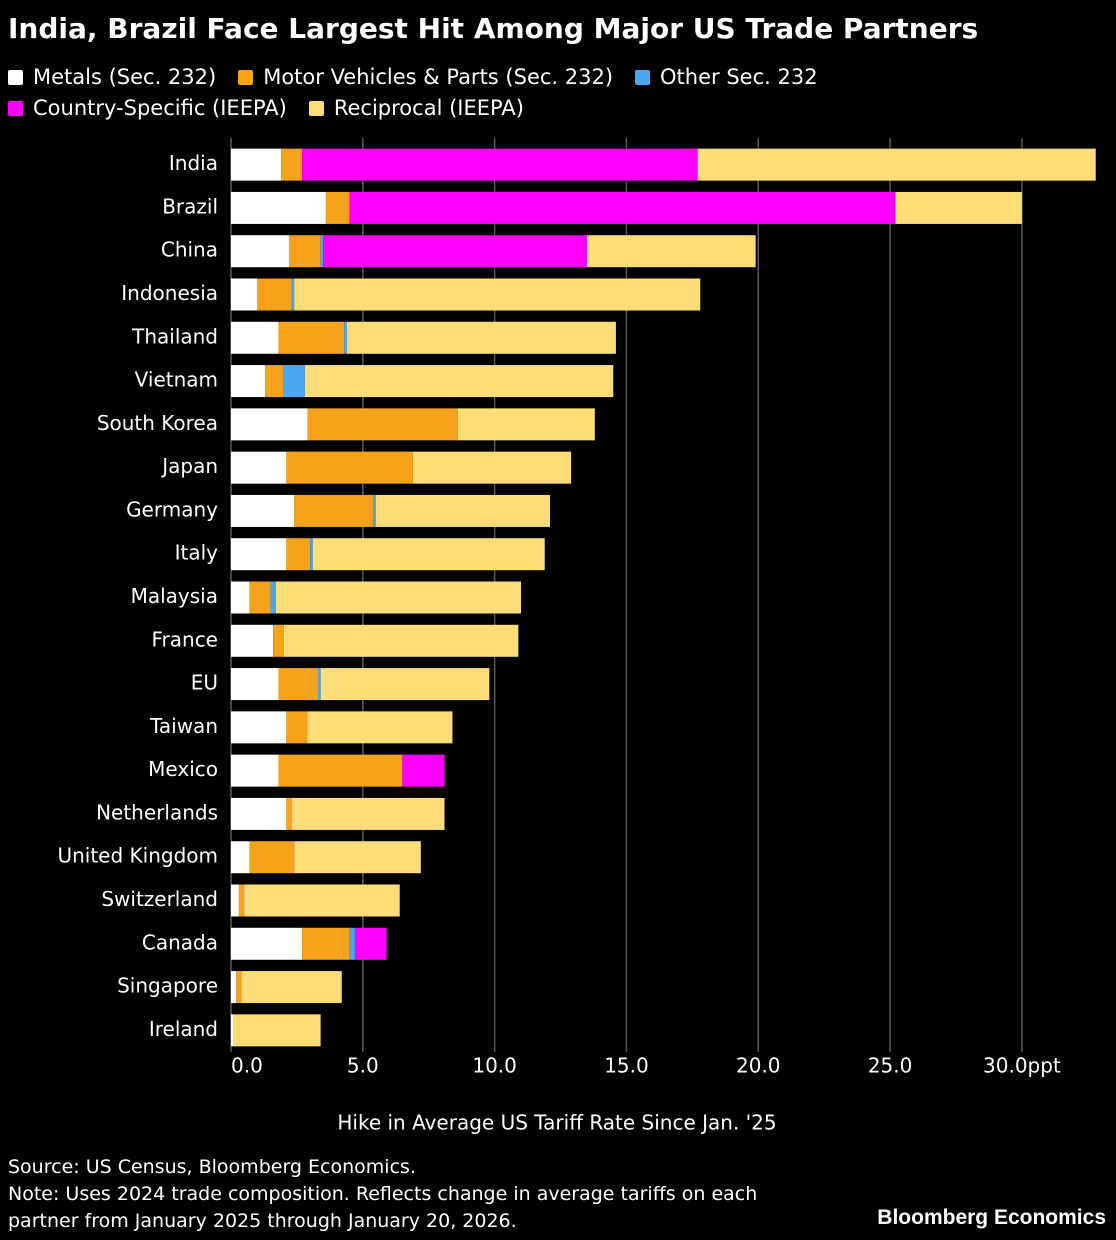  Describe the element at coordinates (172, 509) in the screenshot. I see `y-tick-label: Germany` at that location.